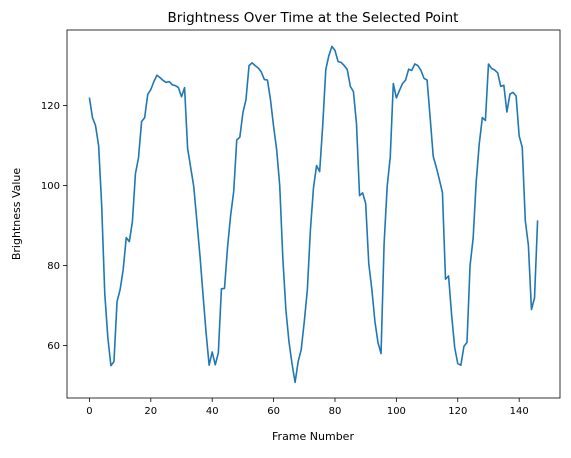  What do you see at coordinates (150, 411) in the screenshot?
I see `x-tick-label: 20` at bounding box center [150, 411].